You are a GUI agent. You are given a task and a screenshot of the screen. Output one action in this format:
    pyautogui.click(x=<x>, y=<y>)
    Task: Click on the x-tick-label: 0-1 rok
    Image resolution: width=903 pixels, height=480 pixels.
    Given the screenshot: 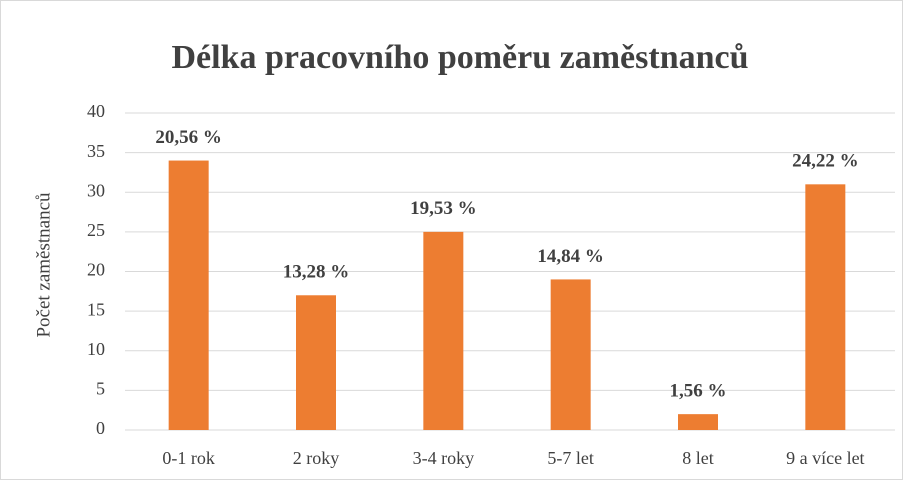 What is the action you would take?
    pyautogui.click(x=188, y=458)
    